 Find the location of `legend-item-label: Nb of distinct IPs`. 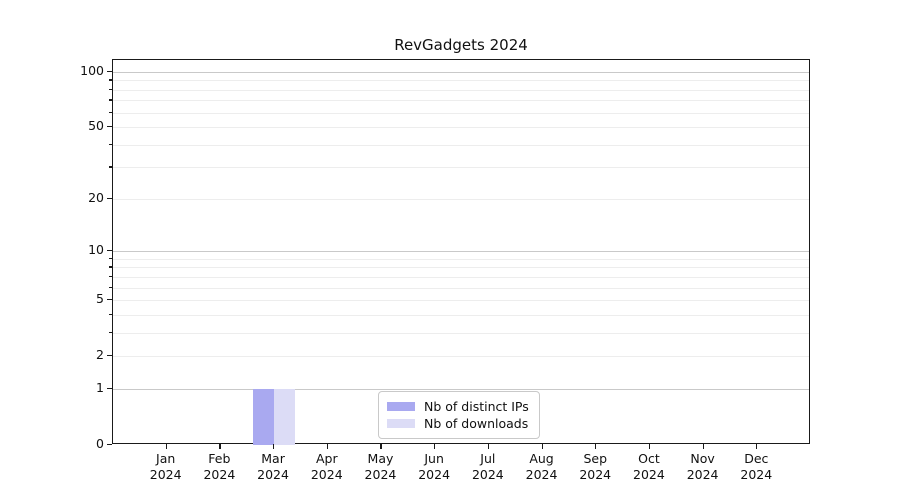

legend-item-label: Nb of distinct IPs is located at coordinates (476, 406).